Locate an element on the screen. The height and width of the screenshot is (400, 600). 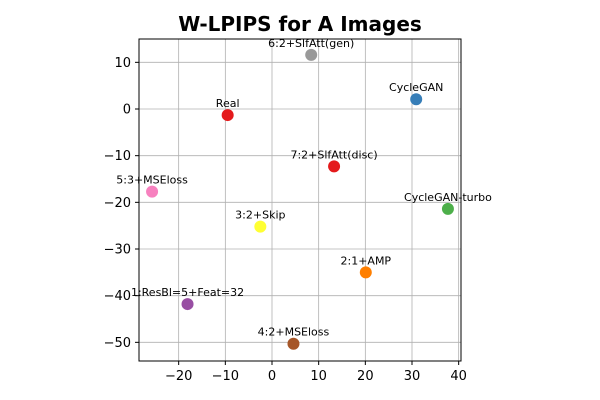
point-label-2: Real is located at coordinates (228, 103).